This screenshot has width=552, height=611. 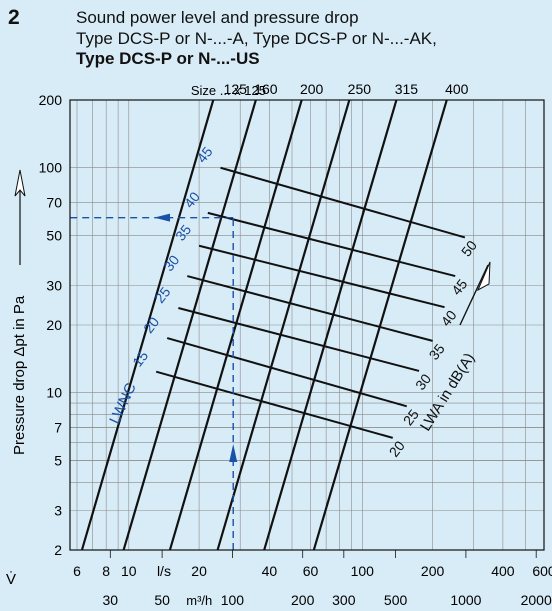 I want to click on y-axis-ticks: 2 3 5 7 10 20 30 50 70 100 200, so click(x=51, y=325).